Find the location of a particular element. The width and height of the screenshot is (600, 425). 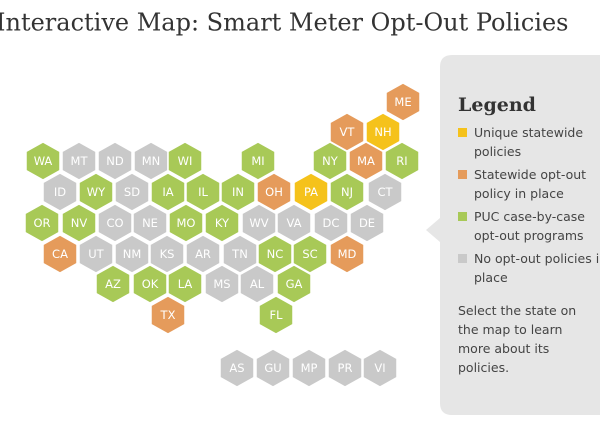

legend-label: Statewide opt-out policy in place is located at coordinates (530, 184).